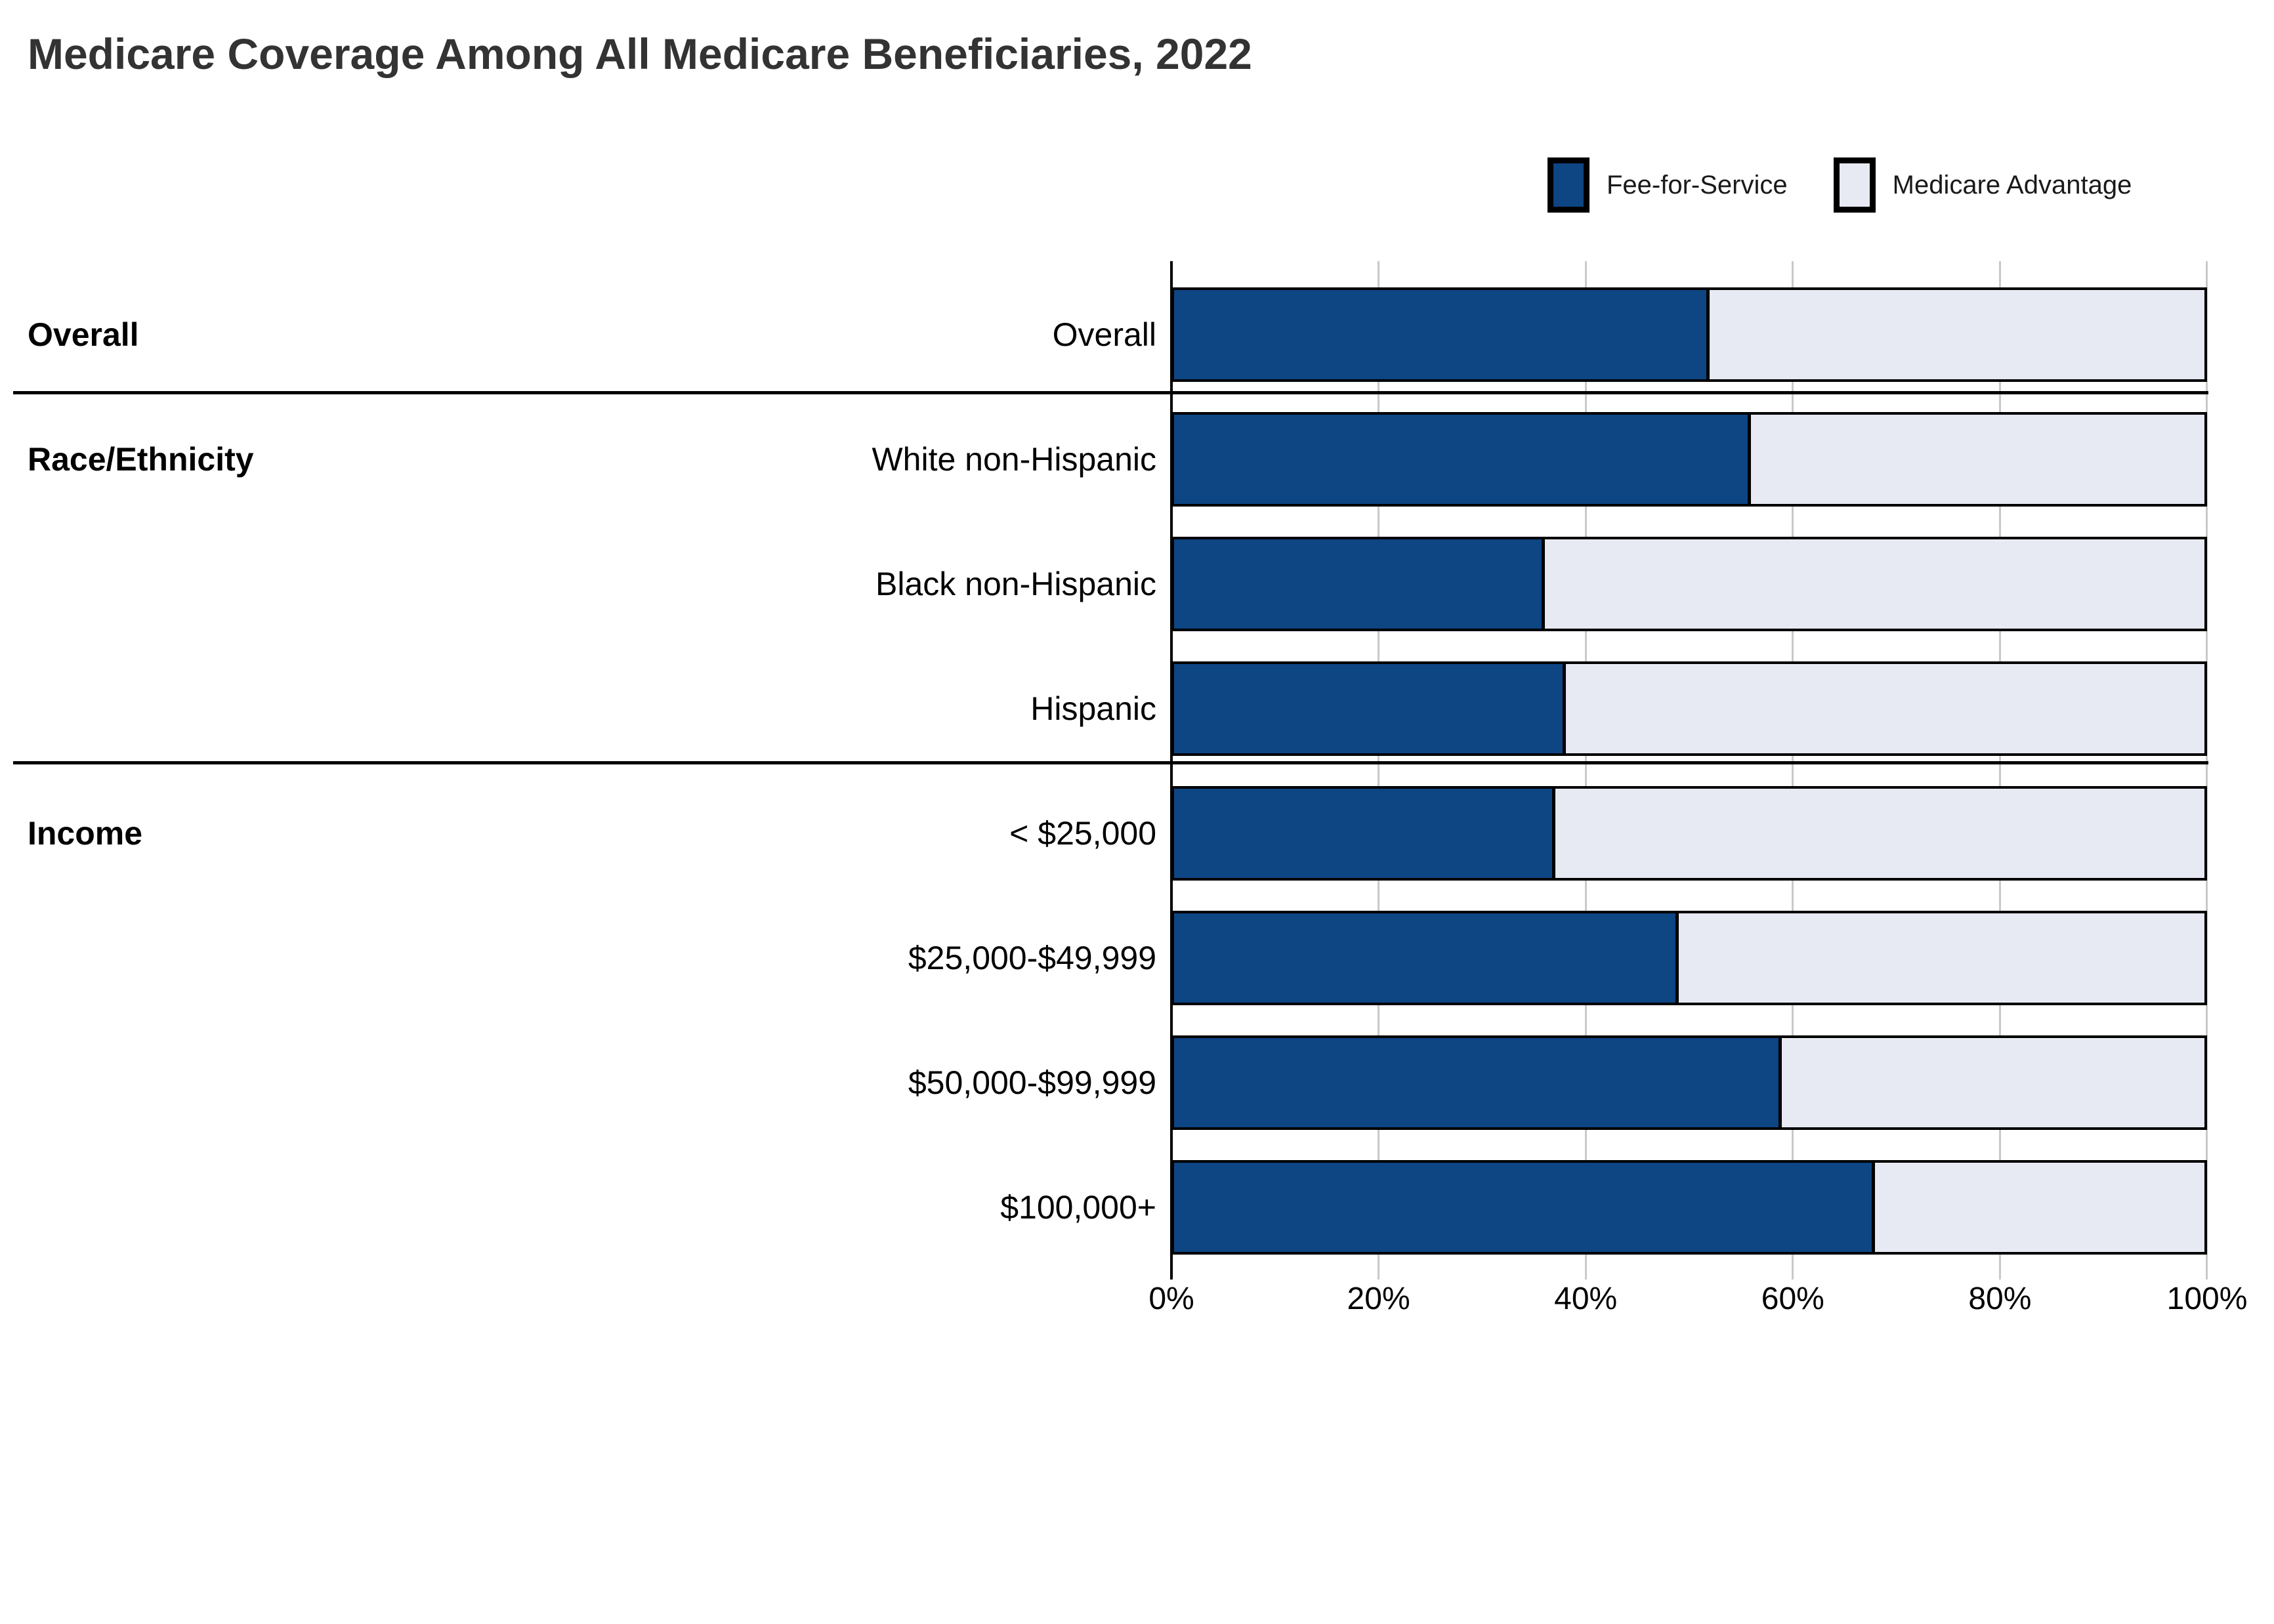  I want to click on row-label: Black non-Hispanic, so click(1015, 584).